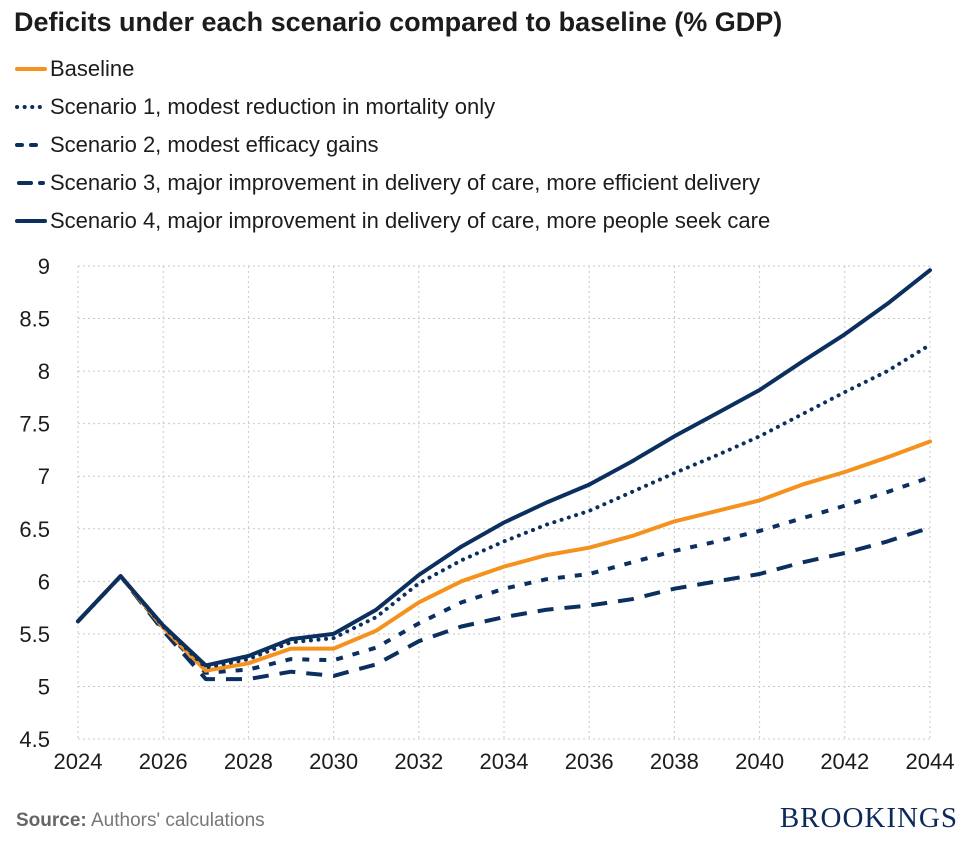 The image size is (970, 841). I want to click on legend-label-baseline: Baseline, so click(92, 68).